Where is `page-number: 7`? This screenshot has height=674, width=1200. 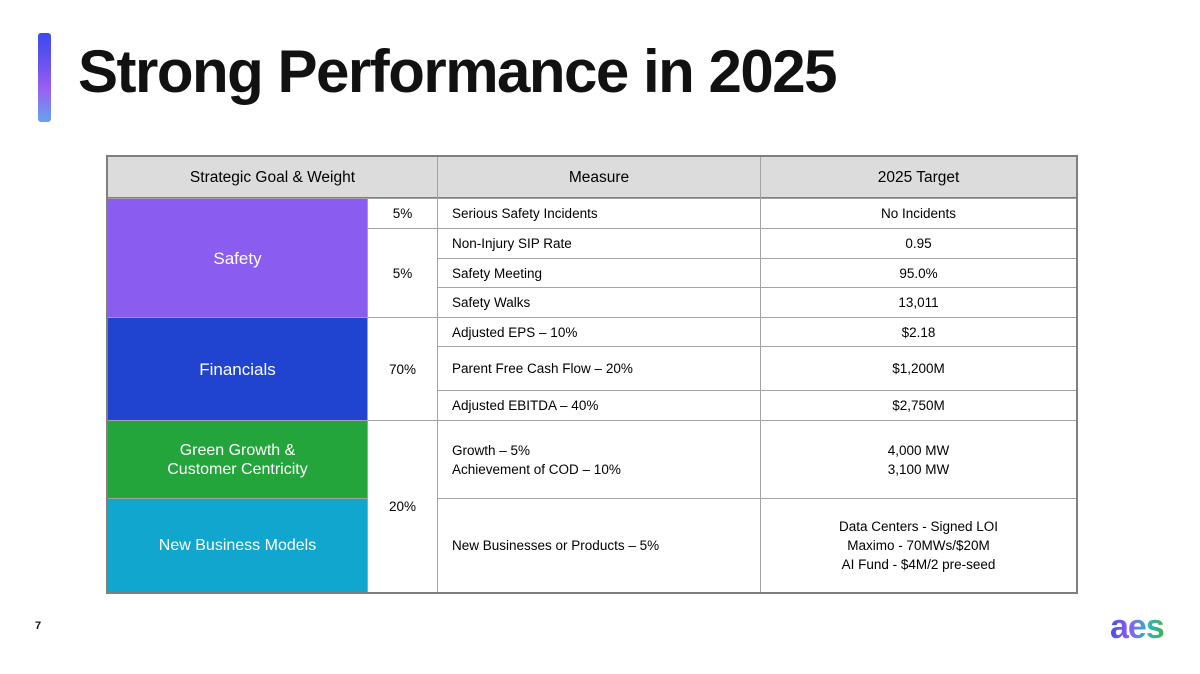 page-number: 7 is located at coordinates (38, 626).